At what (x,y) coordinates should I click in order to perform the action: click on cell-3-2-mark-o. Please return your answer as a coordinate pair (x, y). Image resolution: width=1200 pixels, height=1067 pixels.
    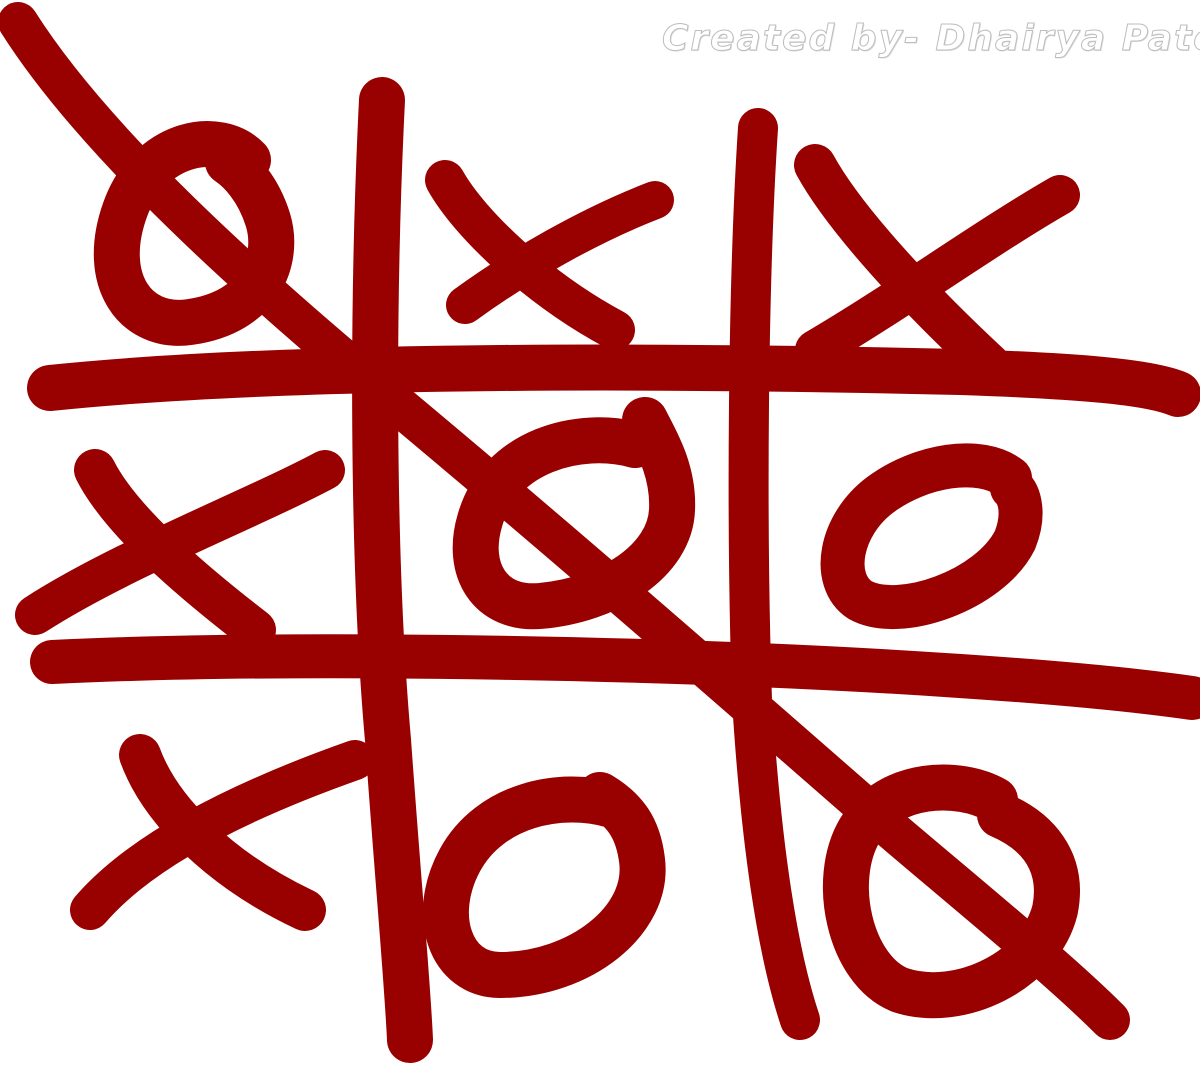
    Looking at the image, I should click on (544, 885).